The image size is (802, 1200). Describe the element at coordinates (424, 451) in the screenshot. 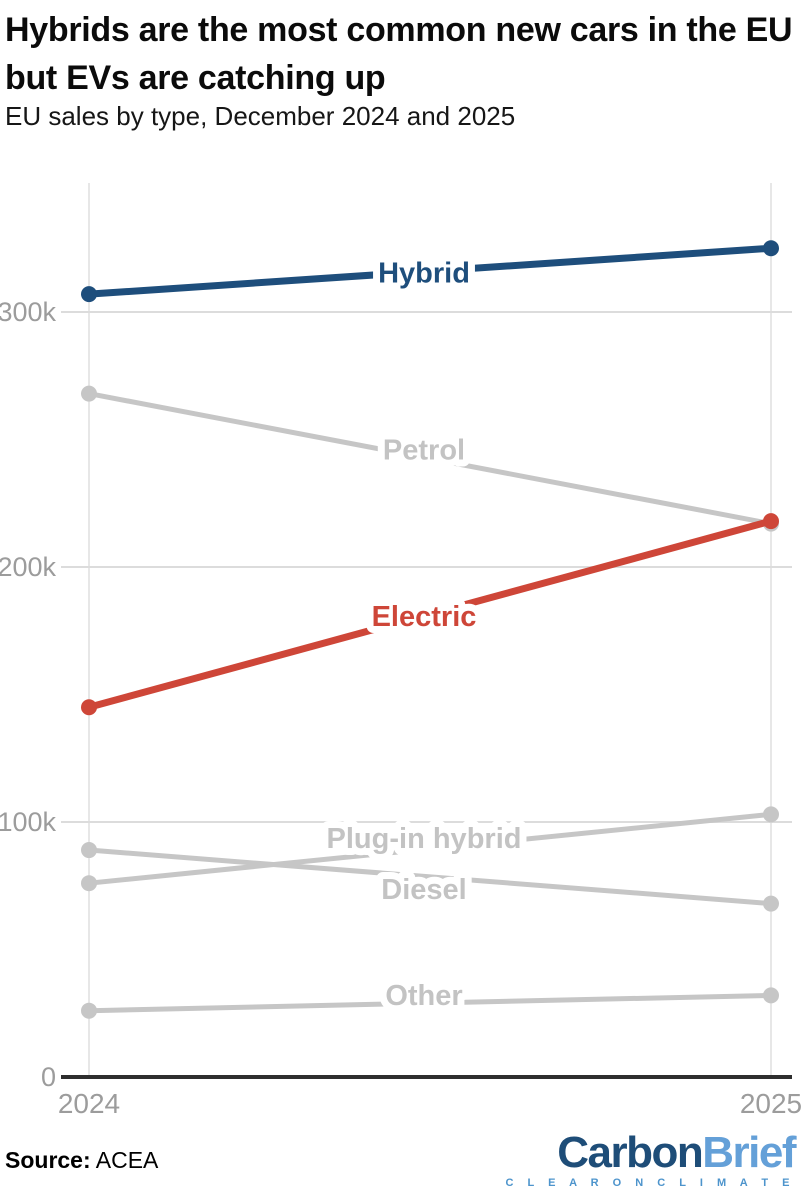

I see `series-label-petrol: Petrol` at that location.